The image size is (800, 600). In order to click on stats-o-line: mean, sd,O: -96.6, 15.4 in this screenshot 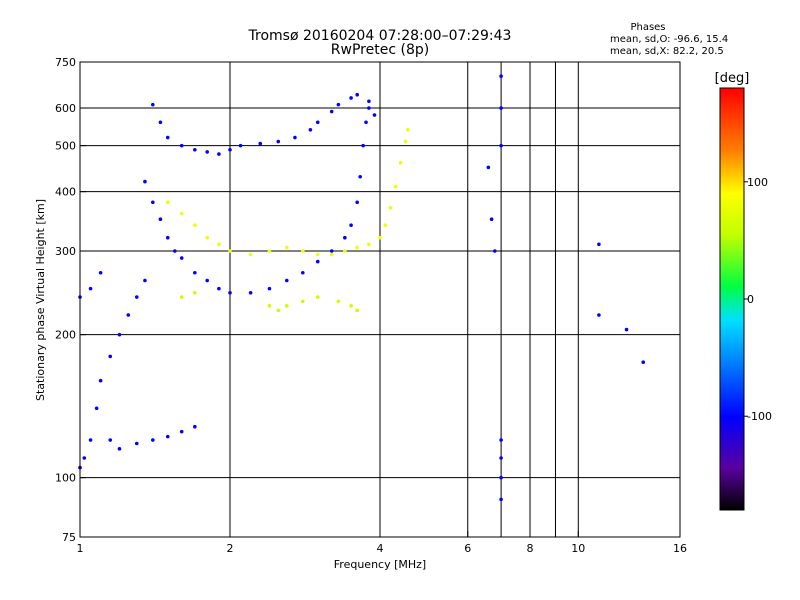, I will do `click(669, 39)`.